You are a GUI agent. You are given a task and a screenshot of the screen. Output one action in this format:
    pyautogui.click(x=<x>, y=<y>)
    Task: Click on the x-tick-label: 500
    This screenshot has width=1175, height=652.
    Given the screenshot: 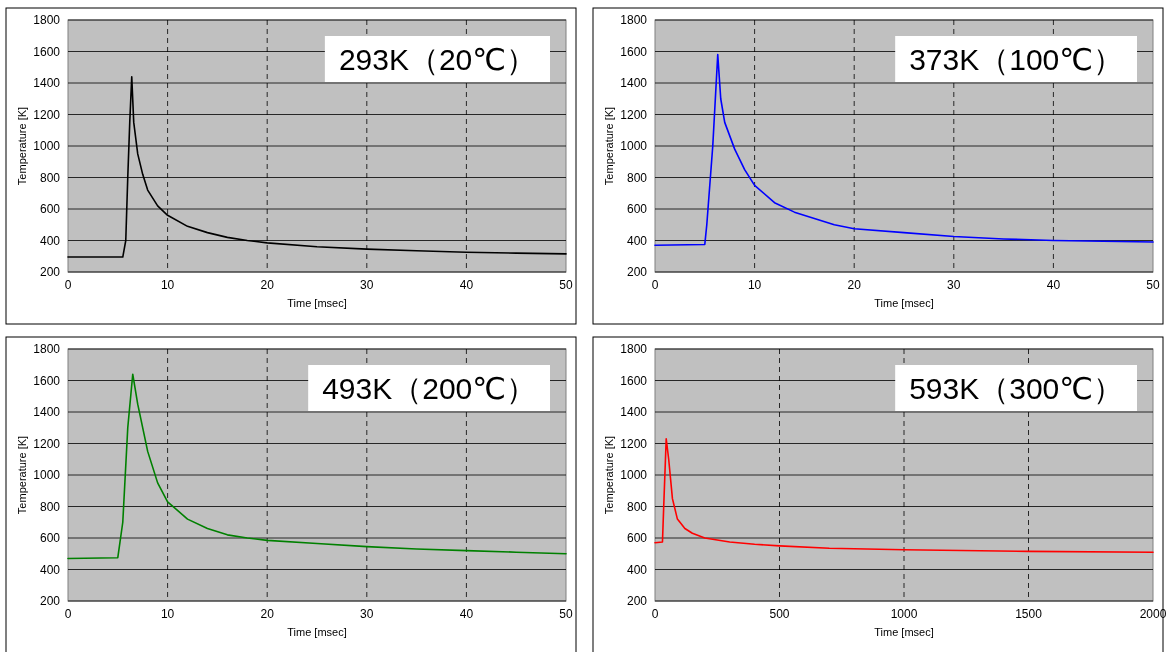 What is the action you would take?
    pyautogui.click(x=779, y=614)
    